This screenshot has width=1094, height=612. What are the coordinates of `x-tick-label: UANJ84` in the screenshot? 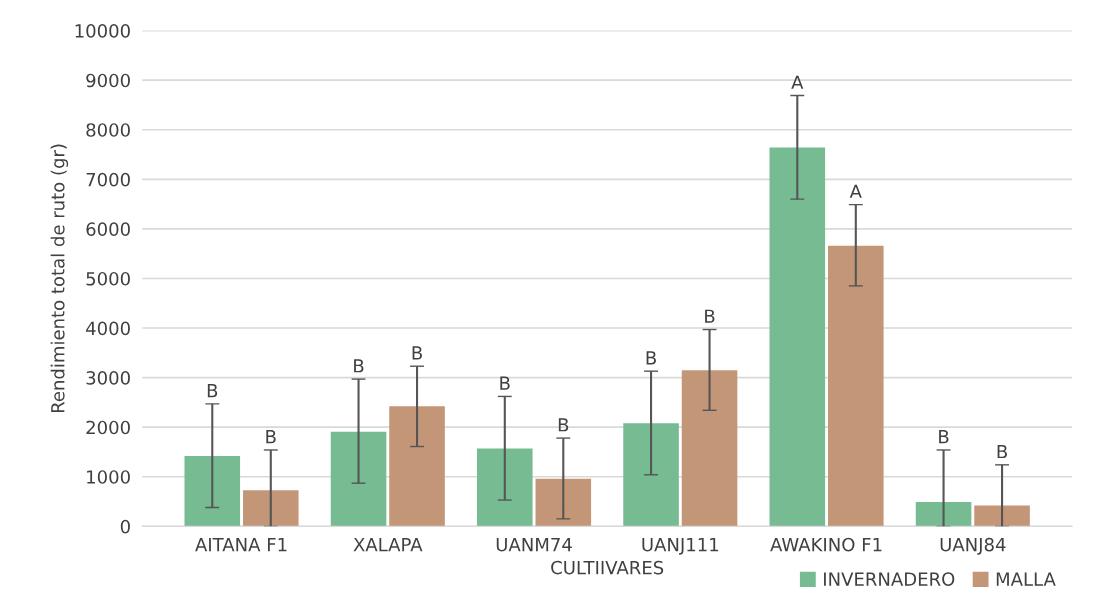 It's located at (973, 546).